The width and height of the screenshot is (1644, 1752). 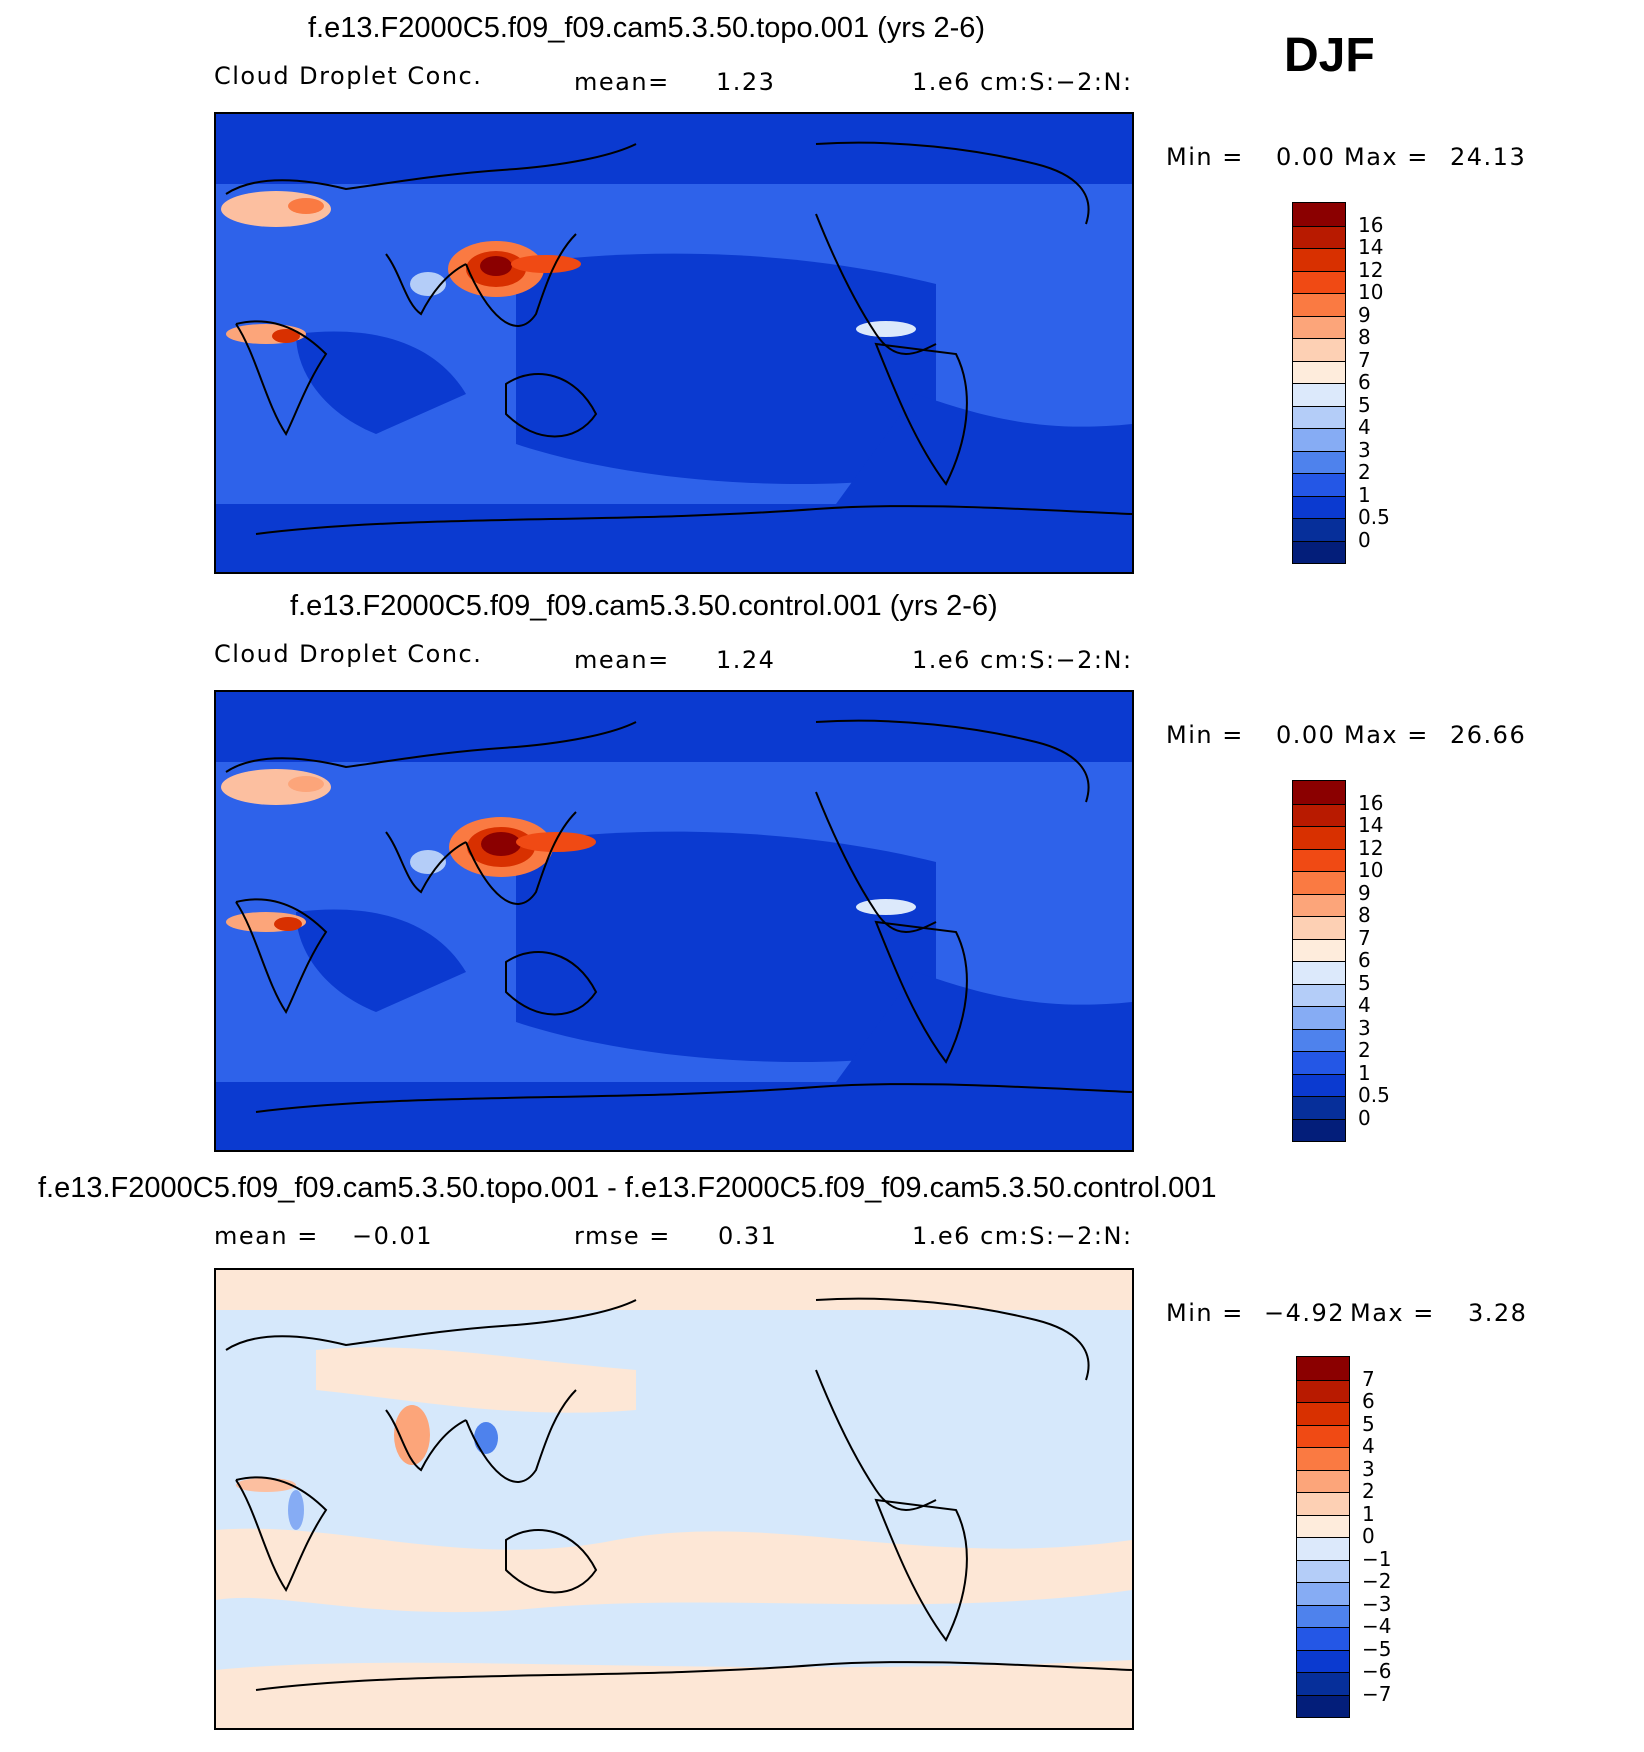 What do you see at coordinates (1488, 157) in the screenshot?
I see `max-value: 24.13` at bounding box center [1488, 157].